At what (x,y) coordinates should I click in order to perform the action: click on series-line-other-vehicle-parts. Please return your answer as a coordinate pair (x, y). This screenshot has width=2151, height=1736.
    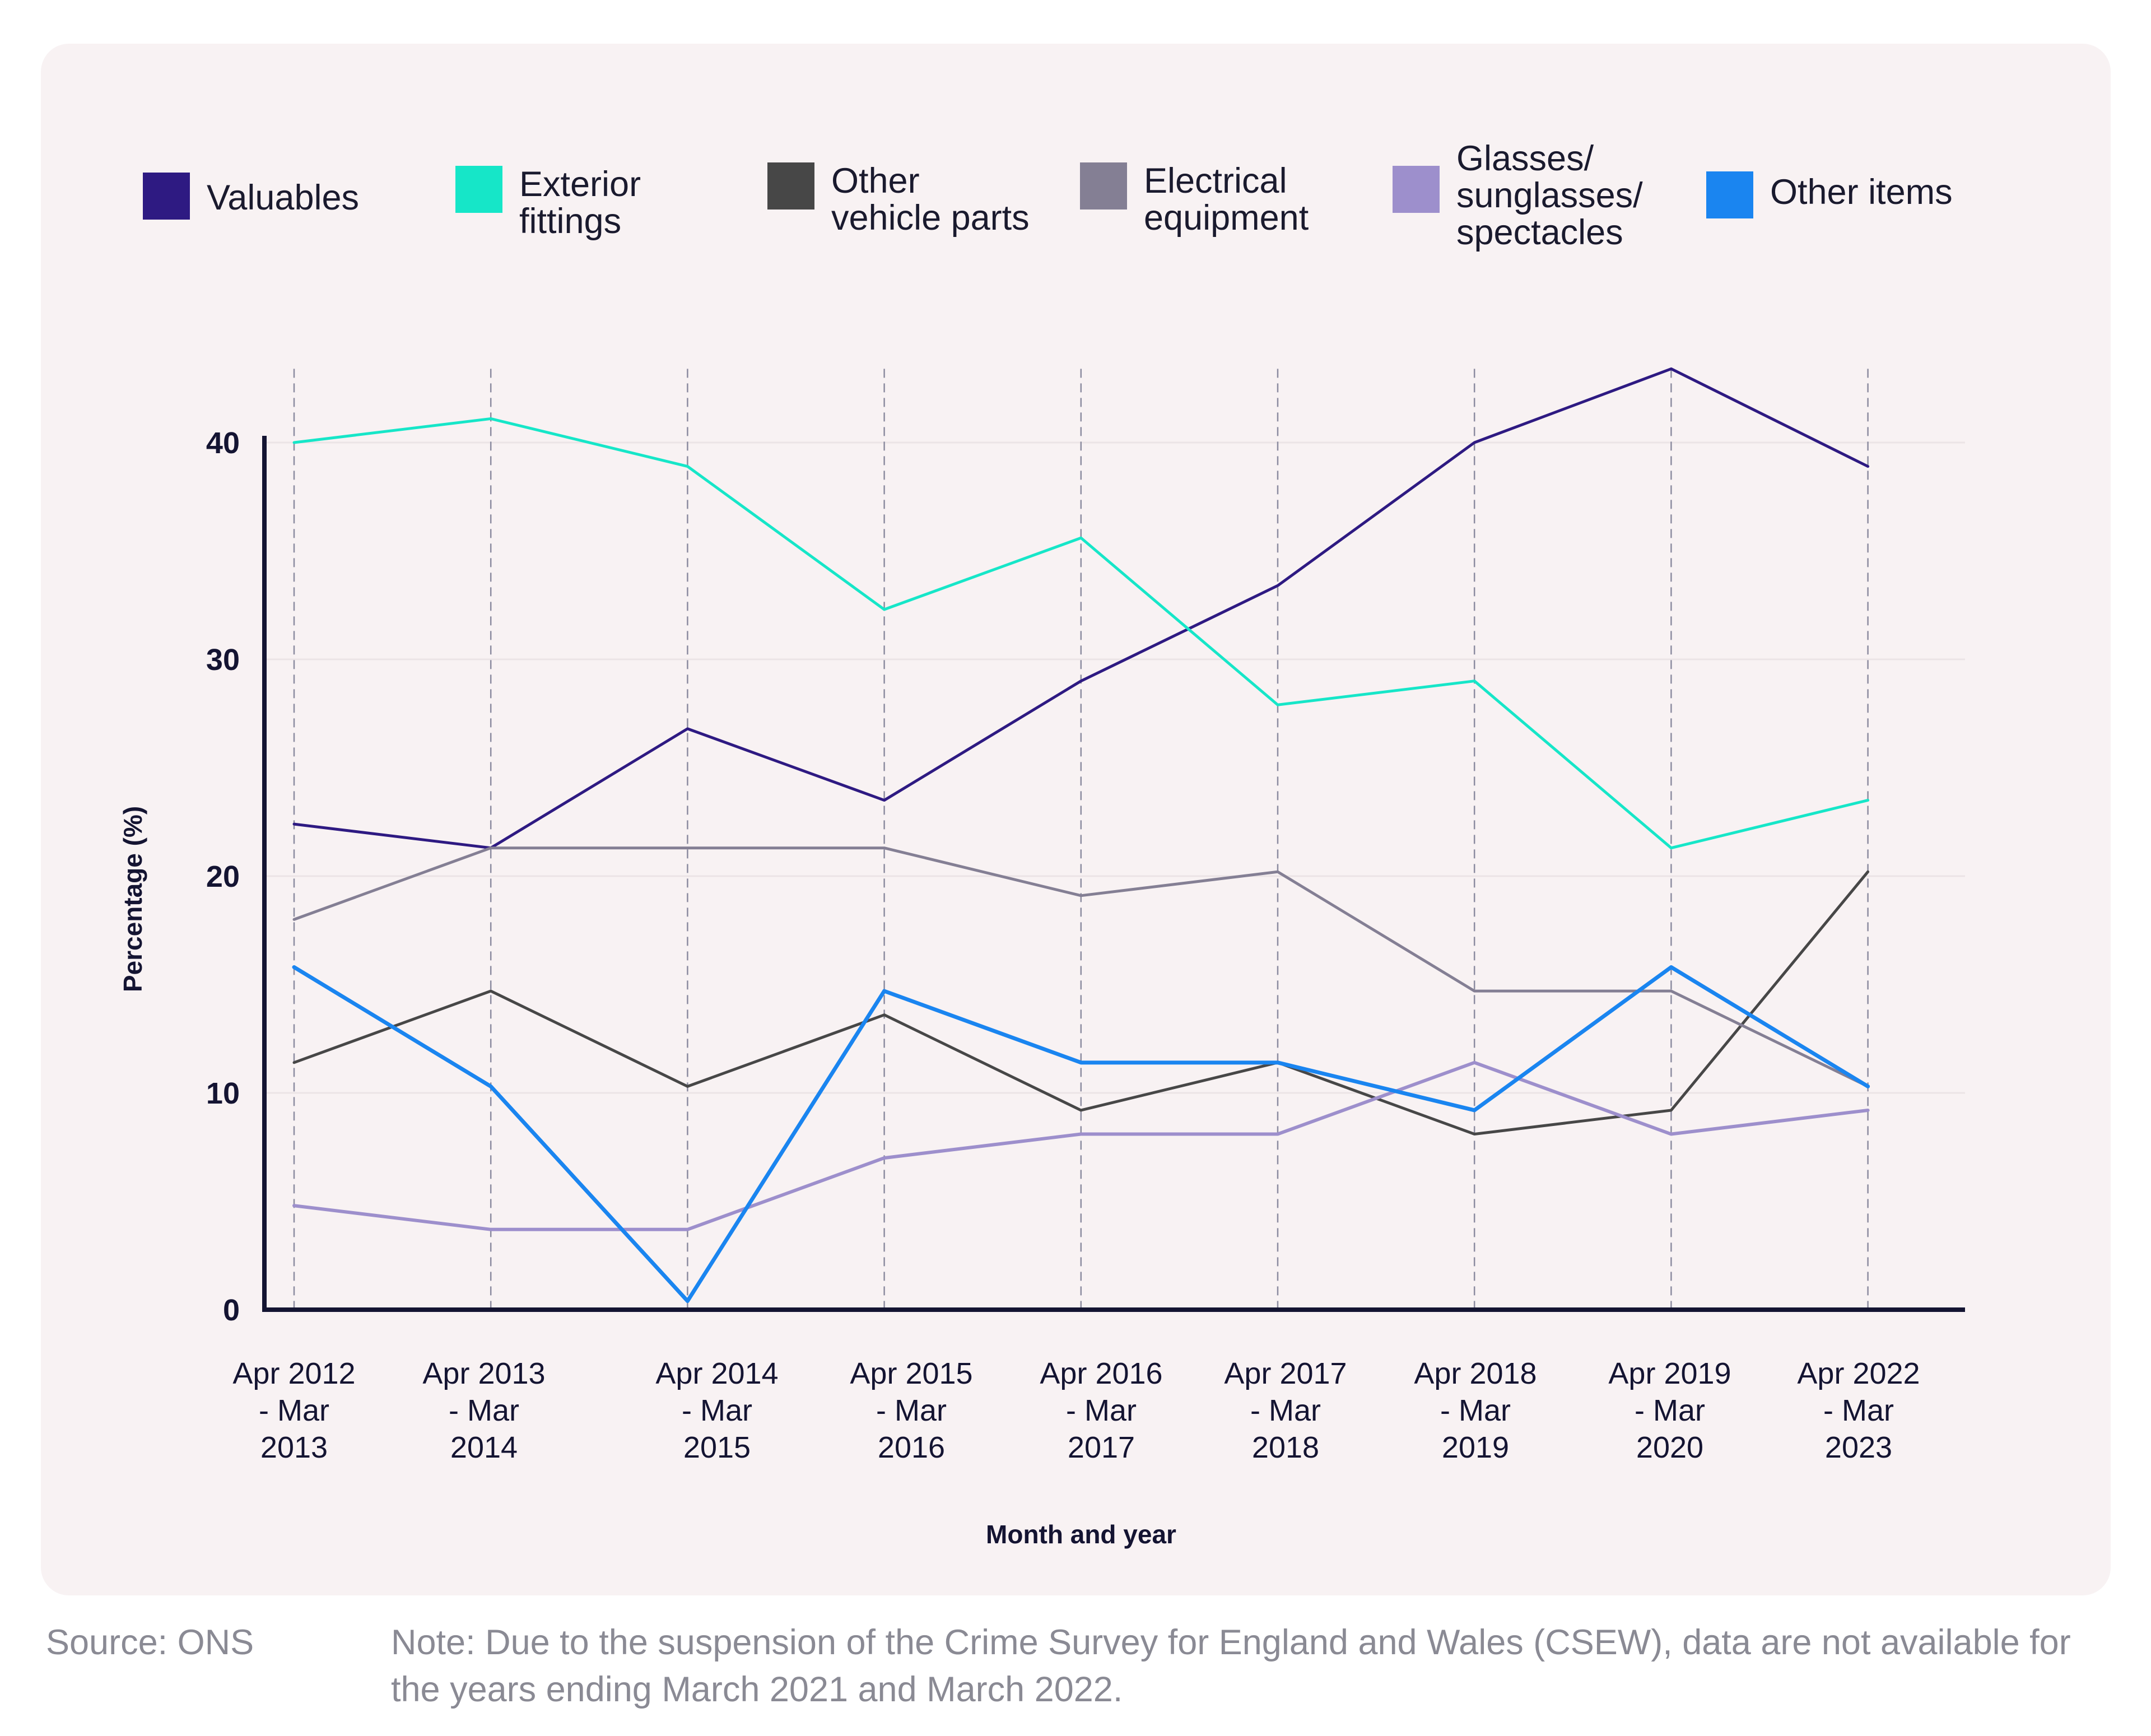
    Looking at the image, I should click on (1081, 1003).